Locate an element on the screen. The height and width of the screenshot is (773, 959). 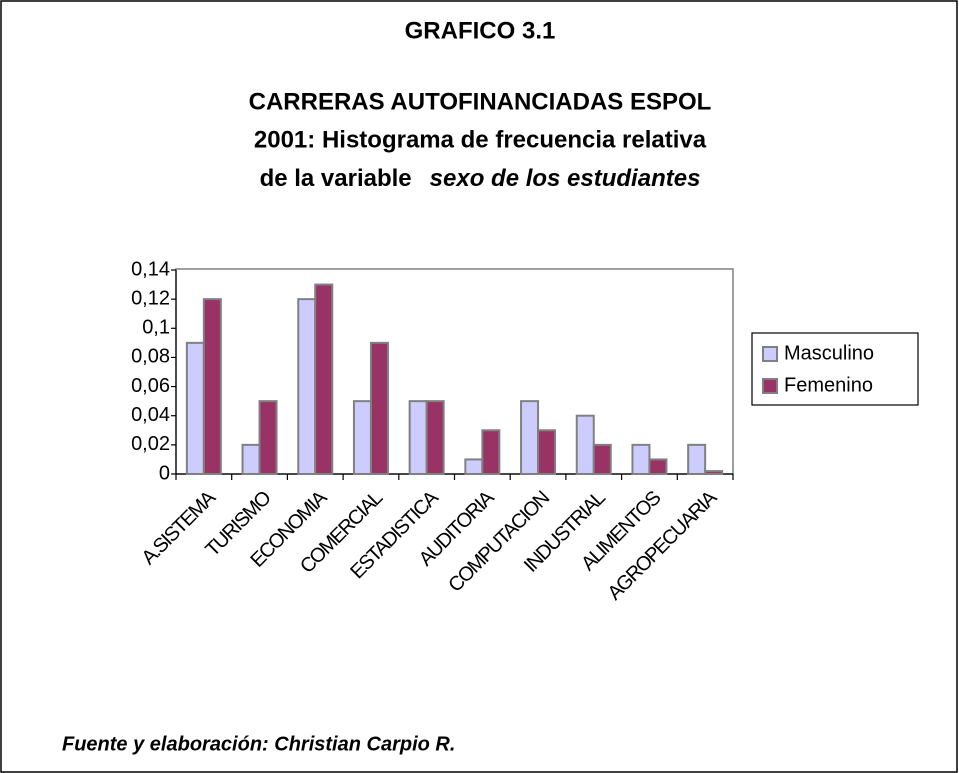
chart-subtitle: 2001: Histograma de frecuencia relativa is located at coordinates (480, 139).